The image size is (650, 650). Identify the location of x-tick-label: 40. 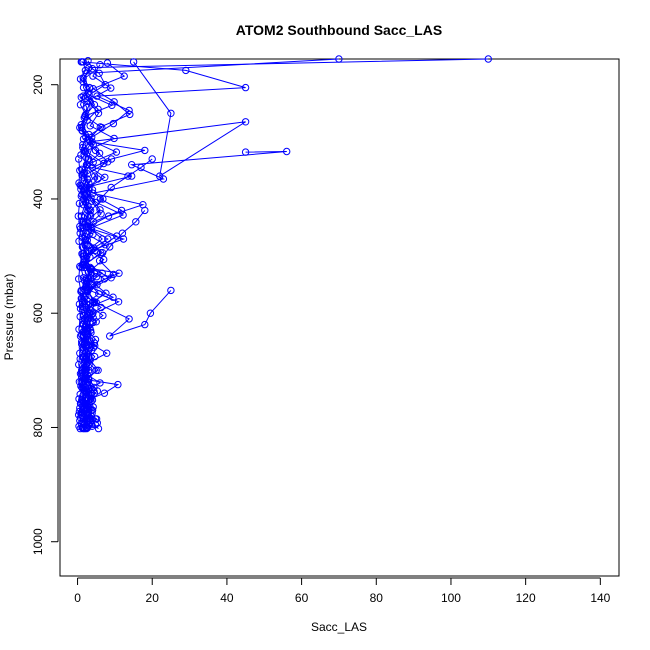
(227, 598).